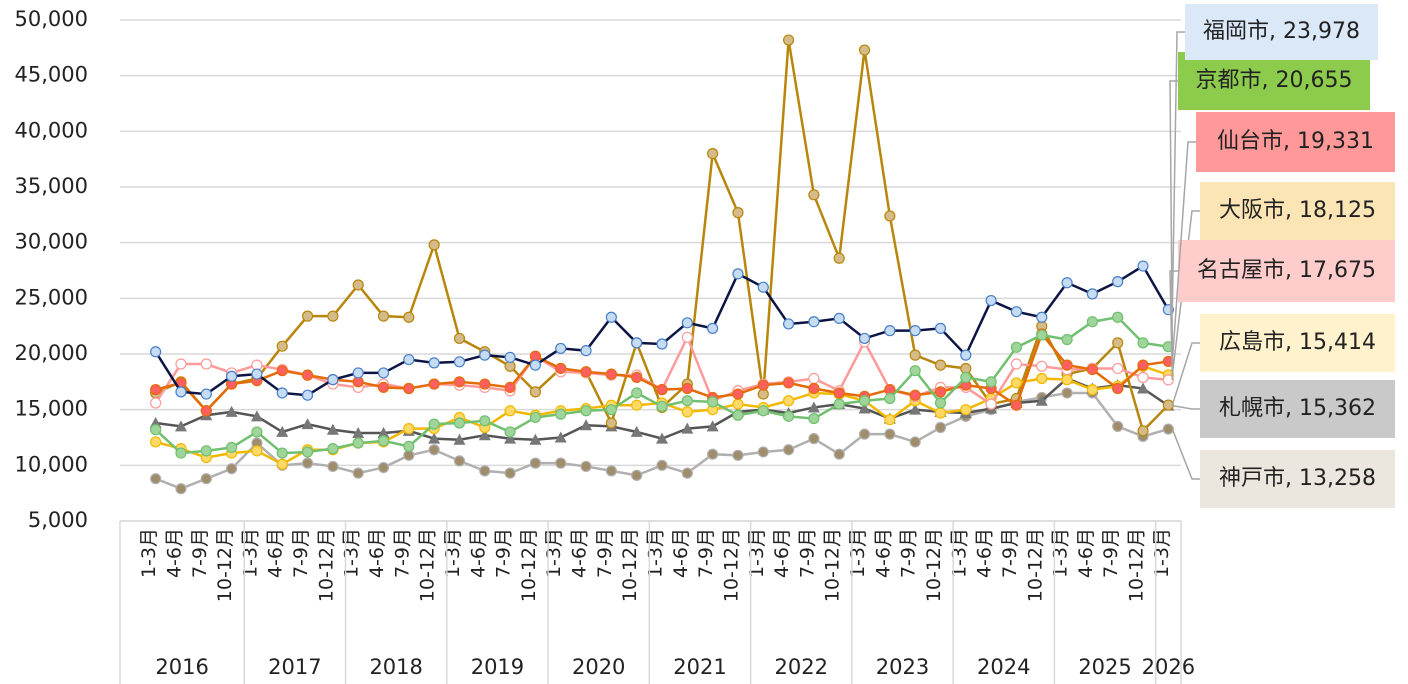 The width and height of the screenshot is (1408, 684). What do you see at coordinates (51, 186) in the screenshot?
I see `y-tick-label: 35,000` at bounding box center [51, 186].